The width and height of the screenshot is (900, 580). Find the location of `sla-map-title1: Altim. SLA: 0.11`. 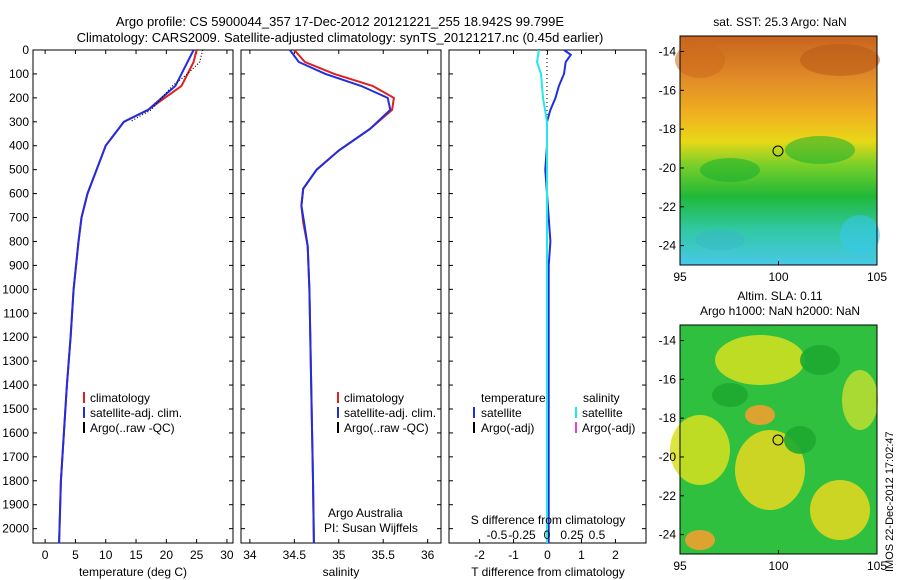

sla-map-title1: Altim. SLA: 0.11 is located at coordinates (779, 296).